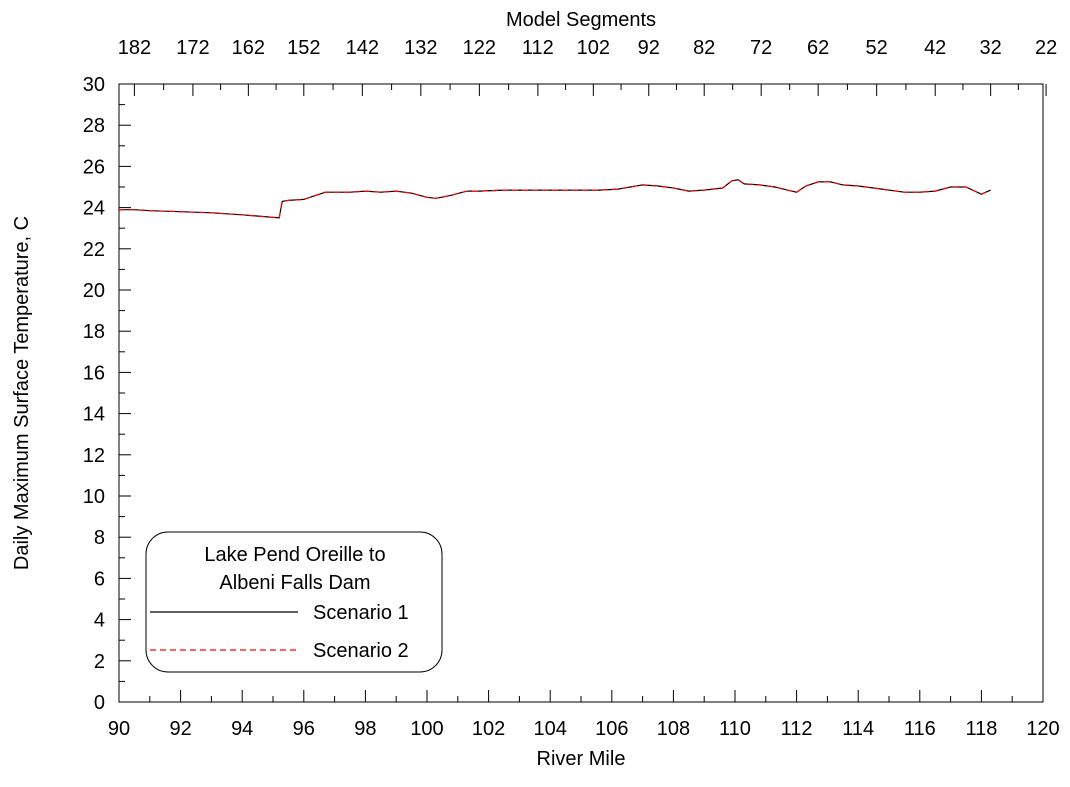 Image resolution: width=1070 pixels, height=787 pixels. I want to click on top-tick-label: 162, so click(248, 48).